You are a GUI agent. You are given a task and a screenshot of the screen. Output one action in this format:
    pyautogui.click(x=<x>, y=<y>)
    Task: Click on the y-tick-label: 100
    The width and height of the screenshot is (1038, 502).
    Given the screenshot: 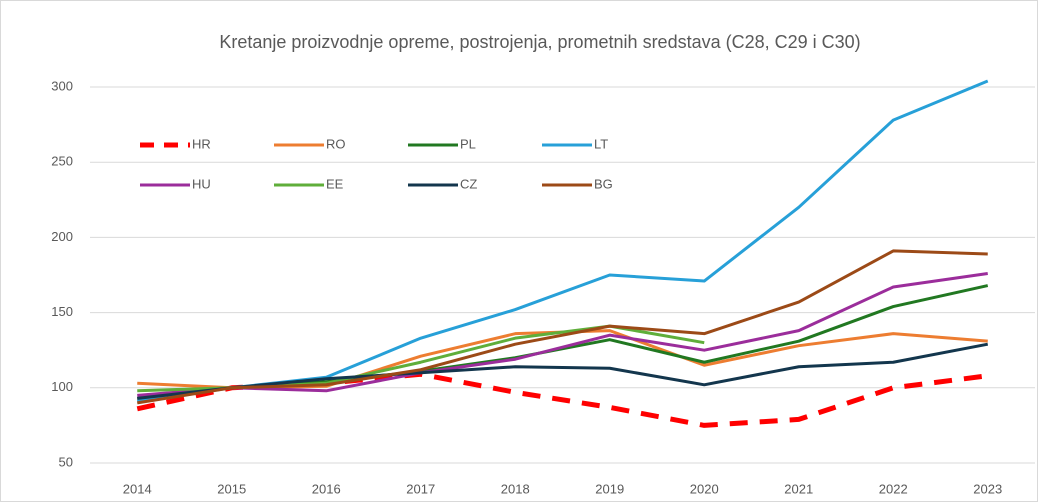 What is the action you would take?
    pyautogui.click(x=62, y=386)
    